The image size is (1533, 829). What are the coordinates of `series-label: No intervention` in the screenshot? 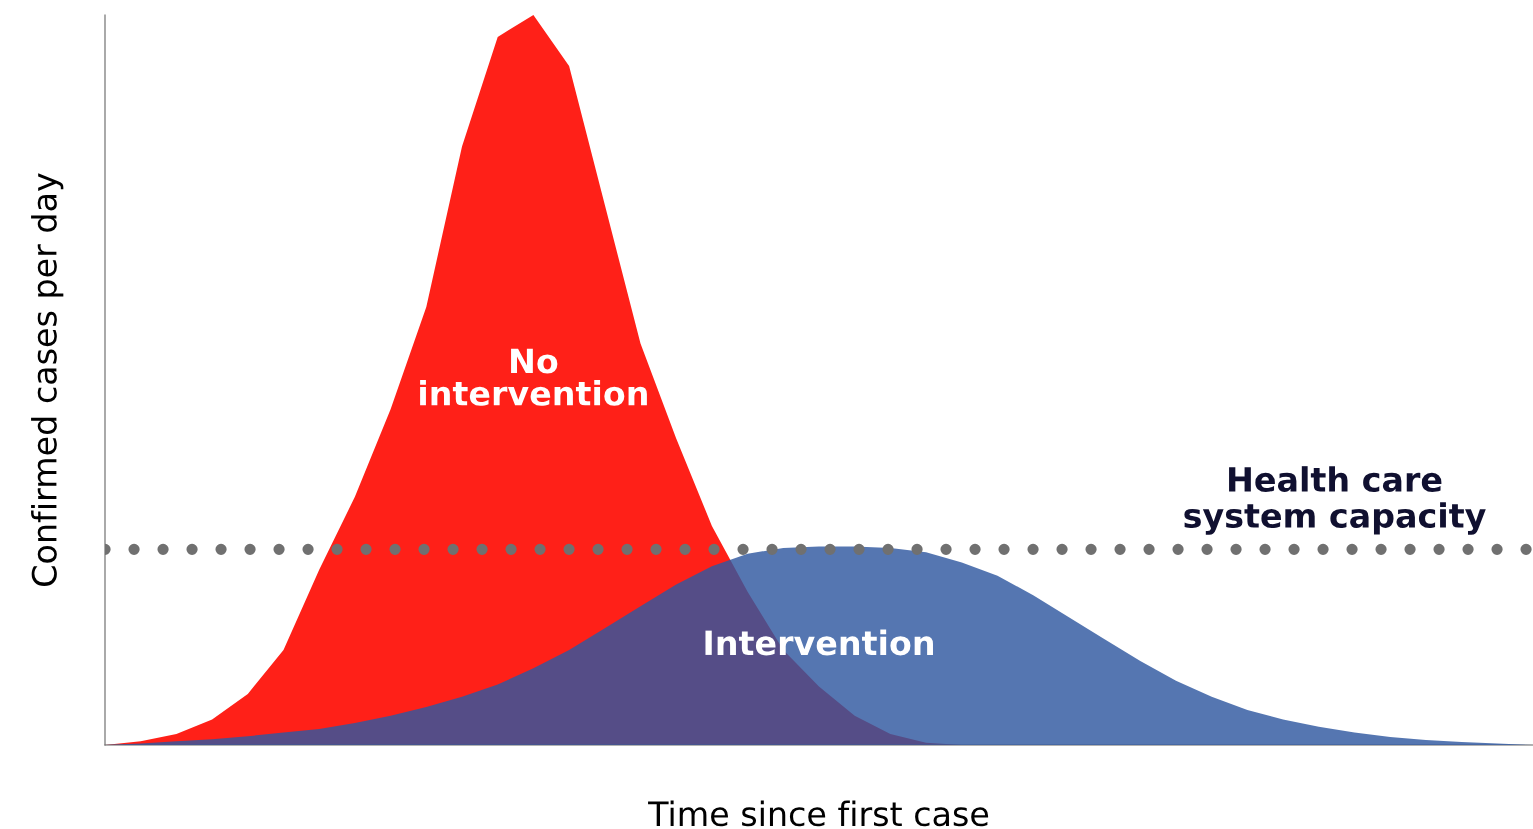 It's located at (533, 377).